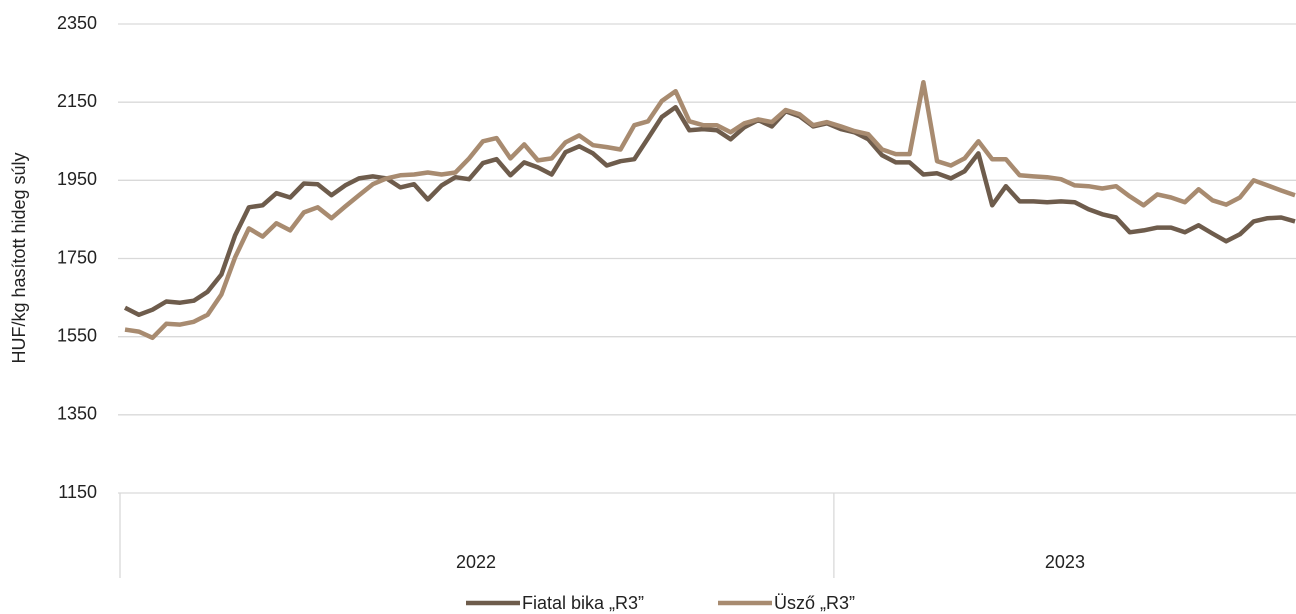 The width and height of the screenshot is (1296, 614). What do you see at coordinates (77, 179) in the screenshot?
I see `y-tick-label: 1950` at bounding box center [77, 179].